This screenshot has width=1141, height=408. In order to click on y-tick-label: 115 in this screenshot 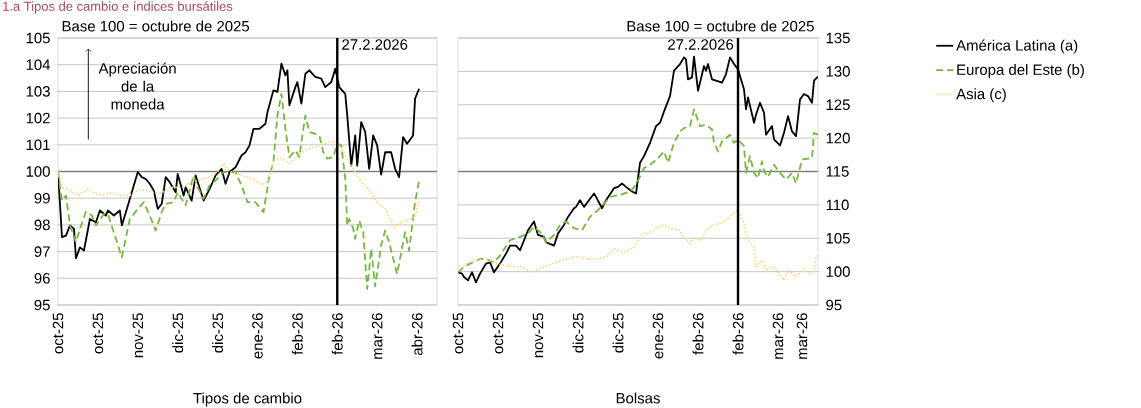, I will do `click(837, 171)`.